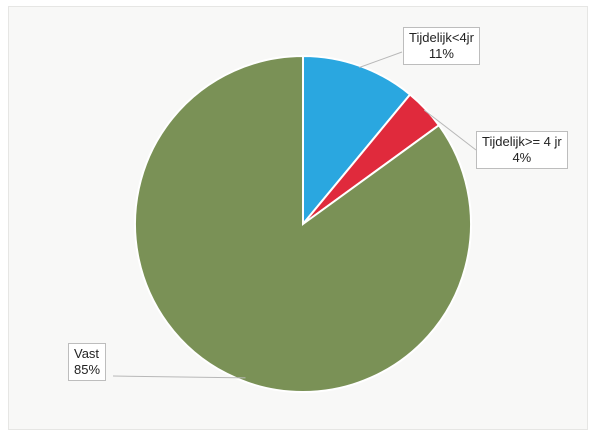  Describe the element at coordinates (87, 353) in the screenshot. I see `slice-name: Vast` at that location.